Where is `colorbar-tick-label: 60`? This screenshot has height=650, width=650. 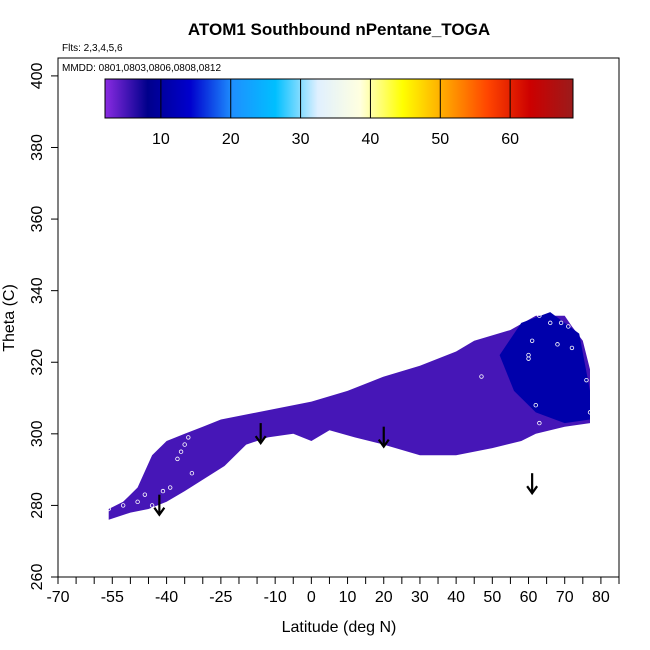 colorbar-tick-label: 60 is located at coordinates (510, 139).